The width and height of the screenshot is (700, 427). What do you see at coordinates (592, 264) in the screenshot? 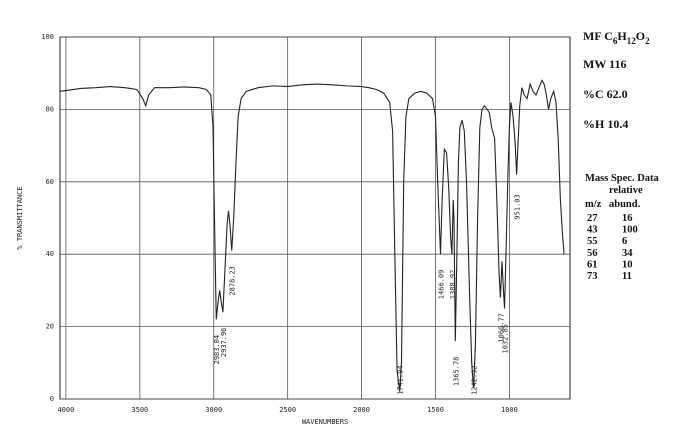
I see `mass-spec-cell: 61` at bounding box center [592, 264].